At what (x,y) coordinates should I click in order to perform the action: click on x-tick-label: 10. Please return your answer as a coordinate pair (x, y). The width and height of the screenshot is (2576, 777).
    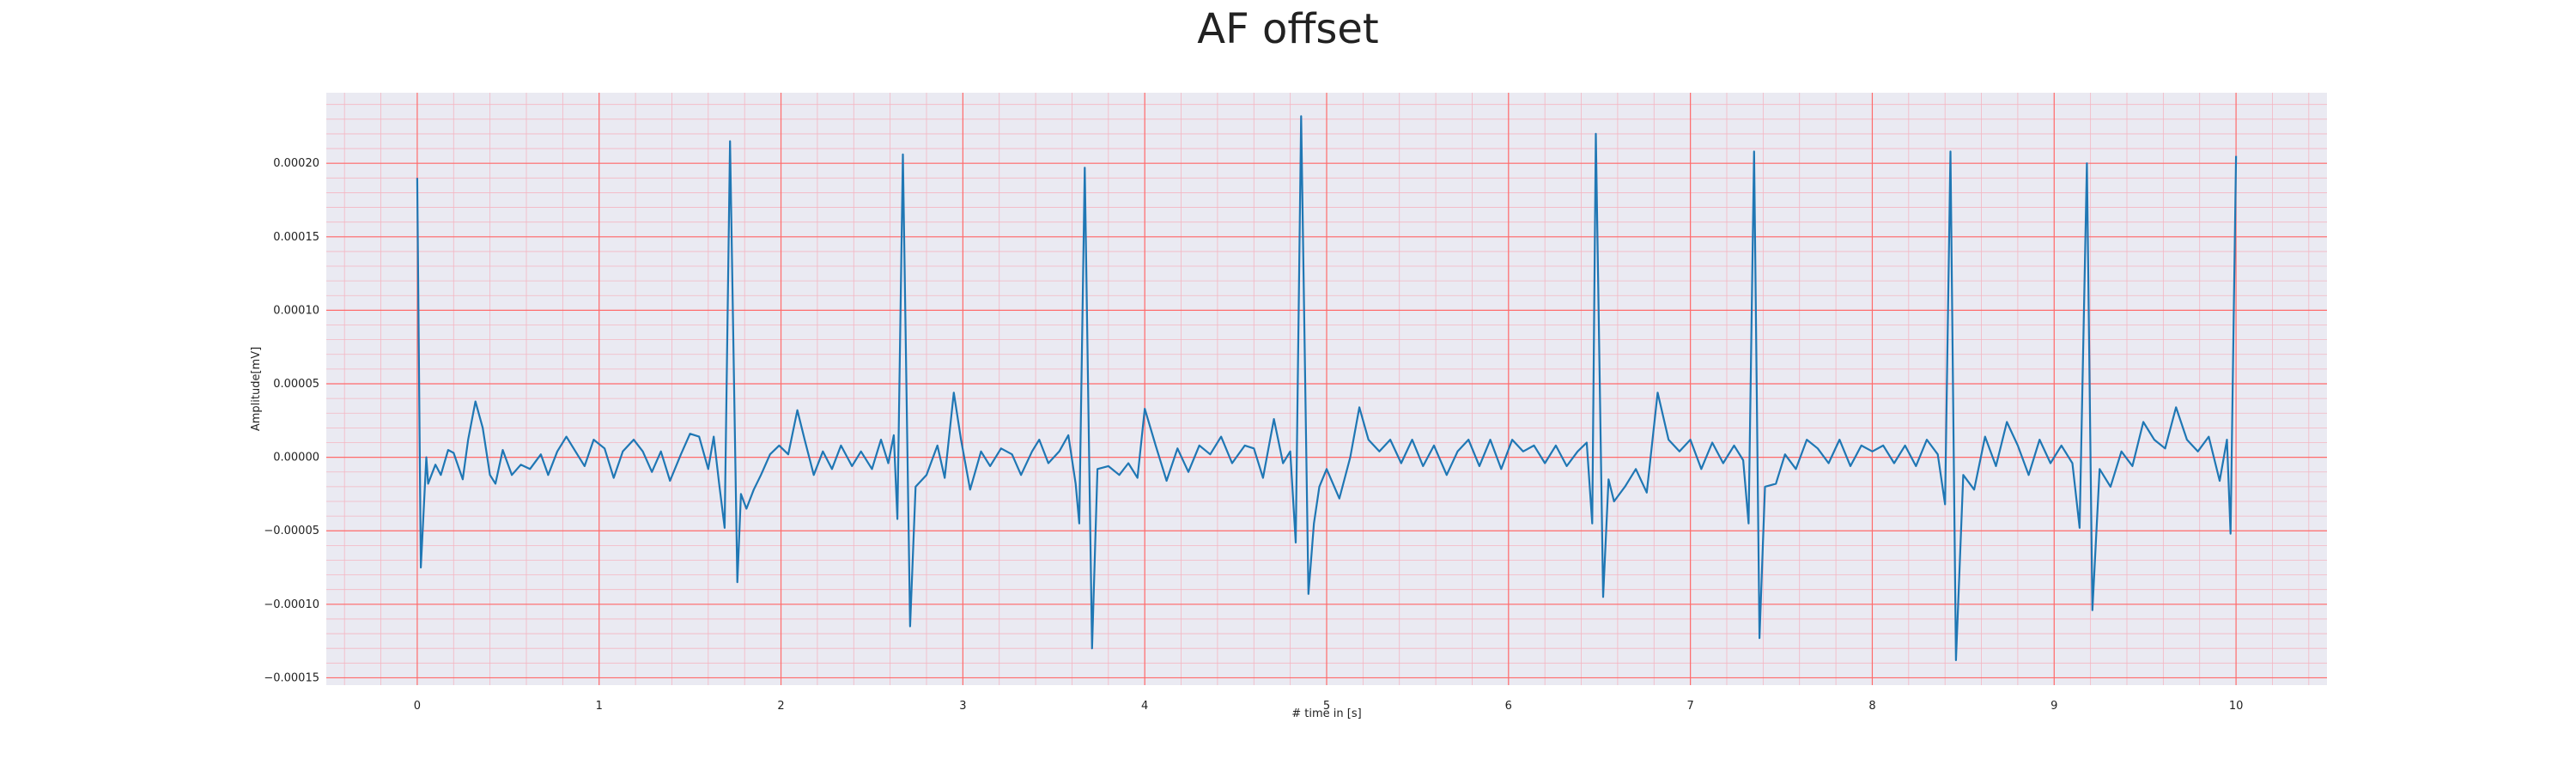
    Looking at the image, I should click on (2236, 706).